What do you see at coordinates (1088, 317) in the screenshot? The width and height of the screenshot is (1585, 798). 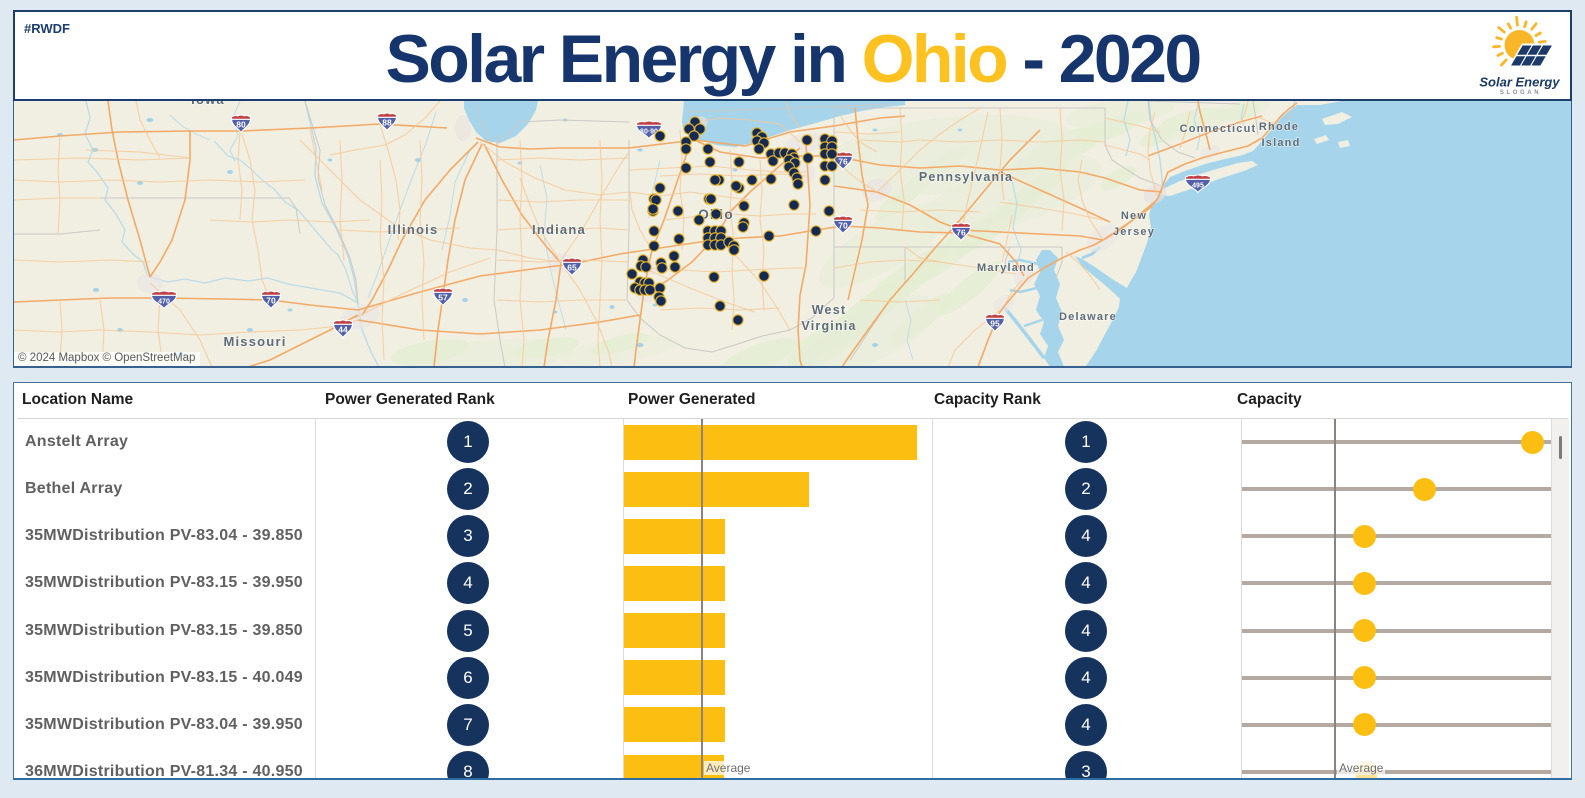 I see `svg-text: Delaware` at bounding box center [1088, 317].